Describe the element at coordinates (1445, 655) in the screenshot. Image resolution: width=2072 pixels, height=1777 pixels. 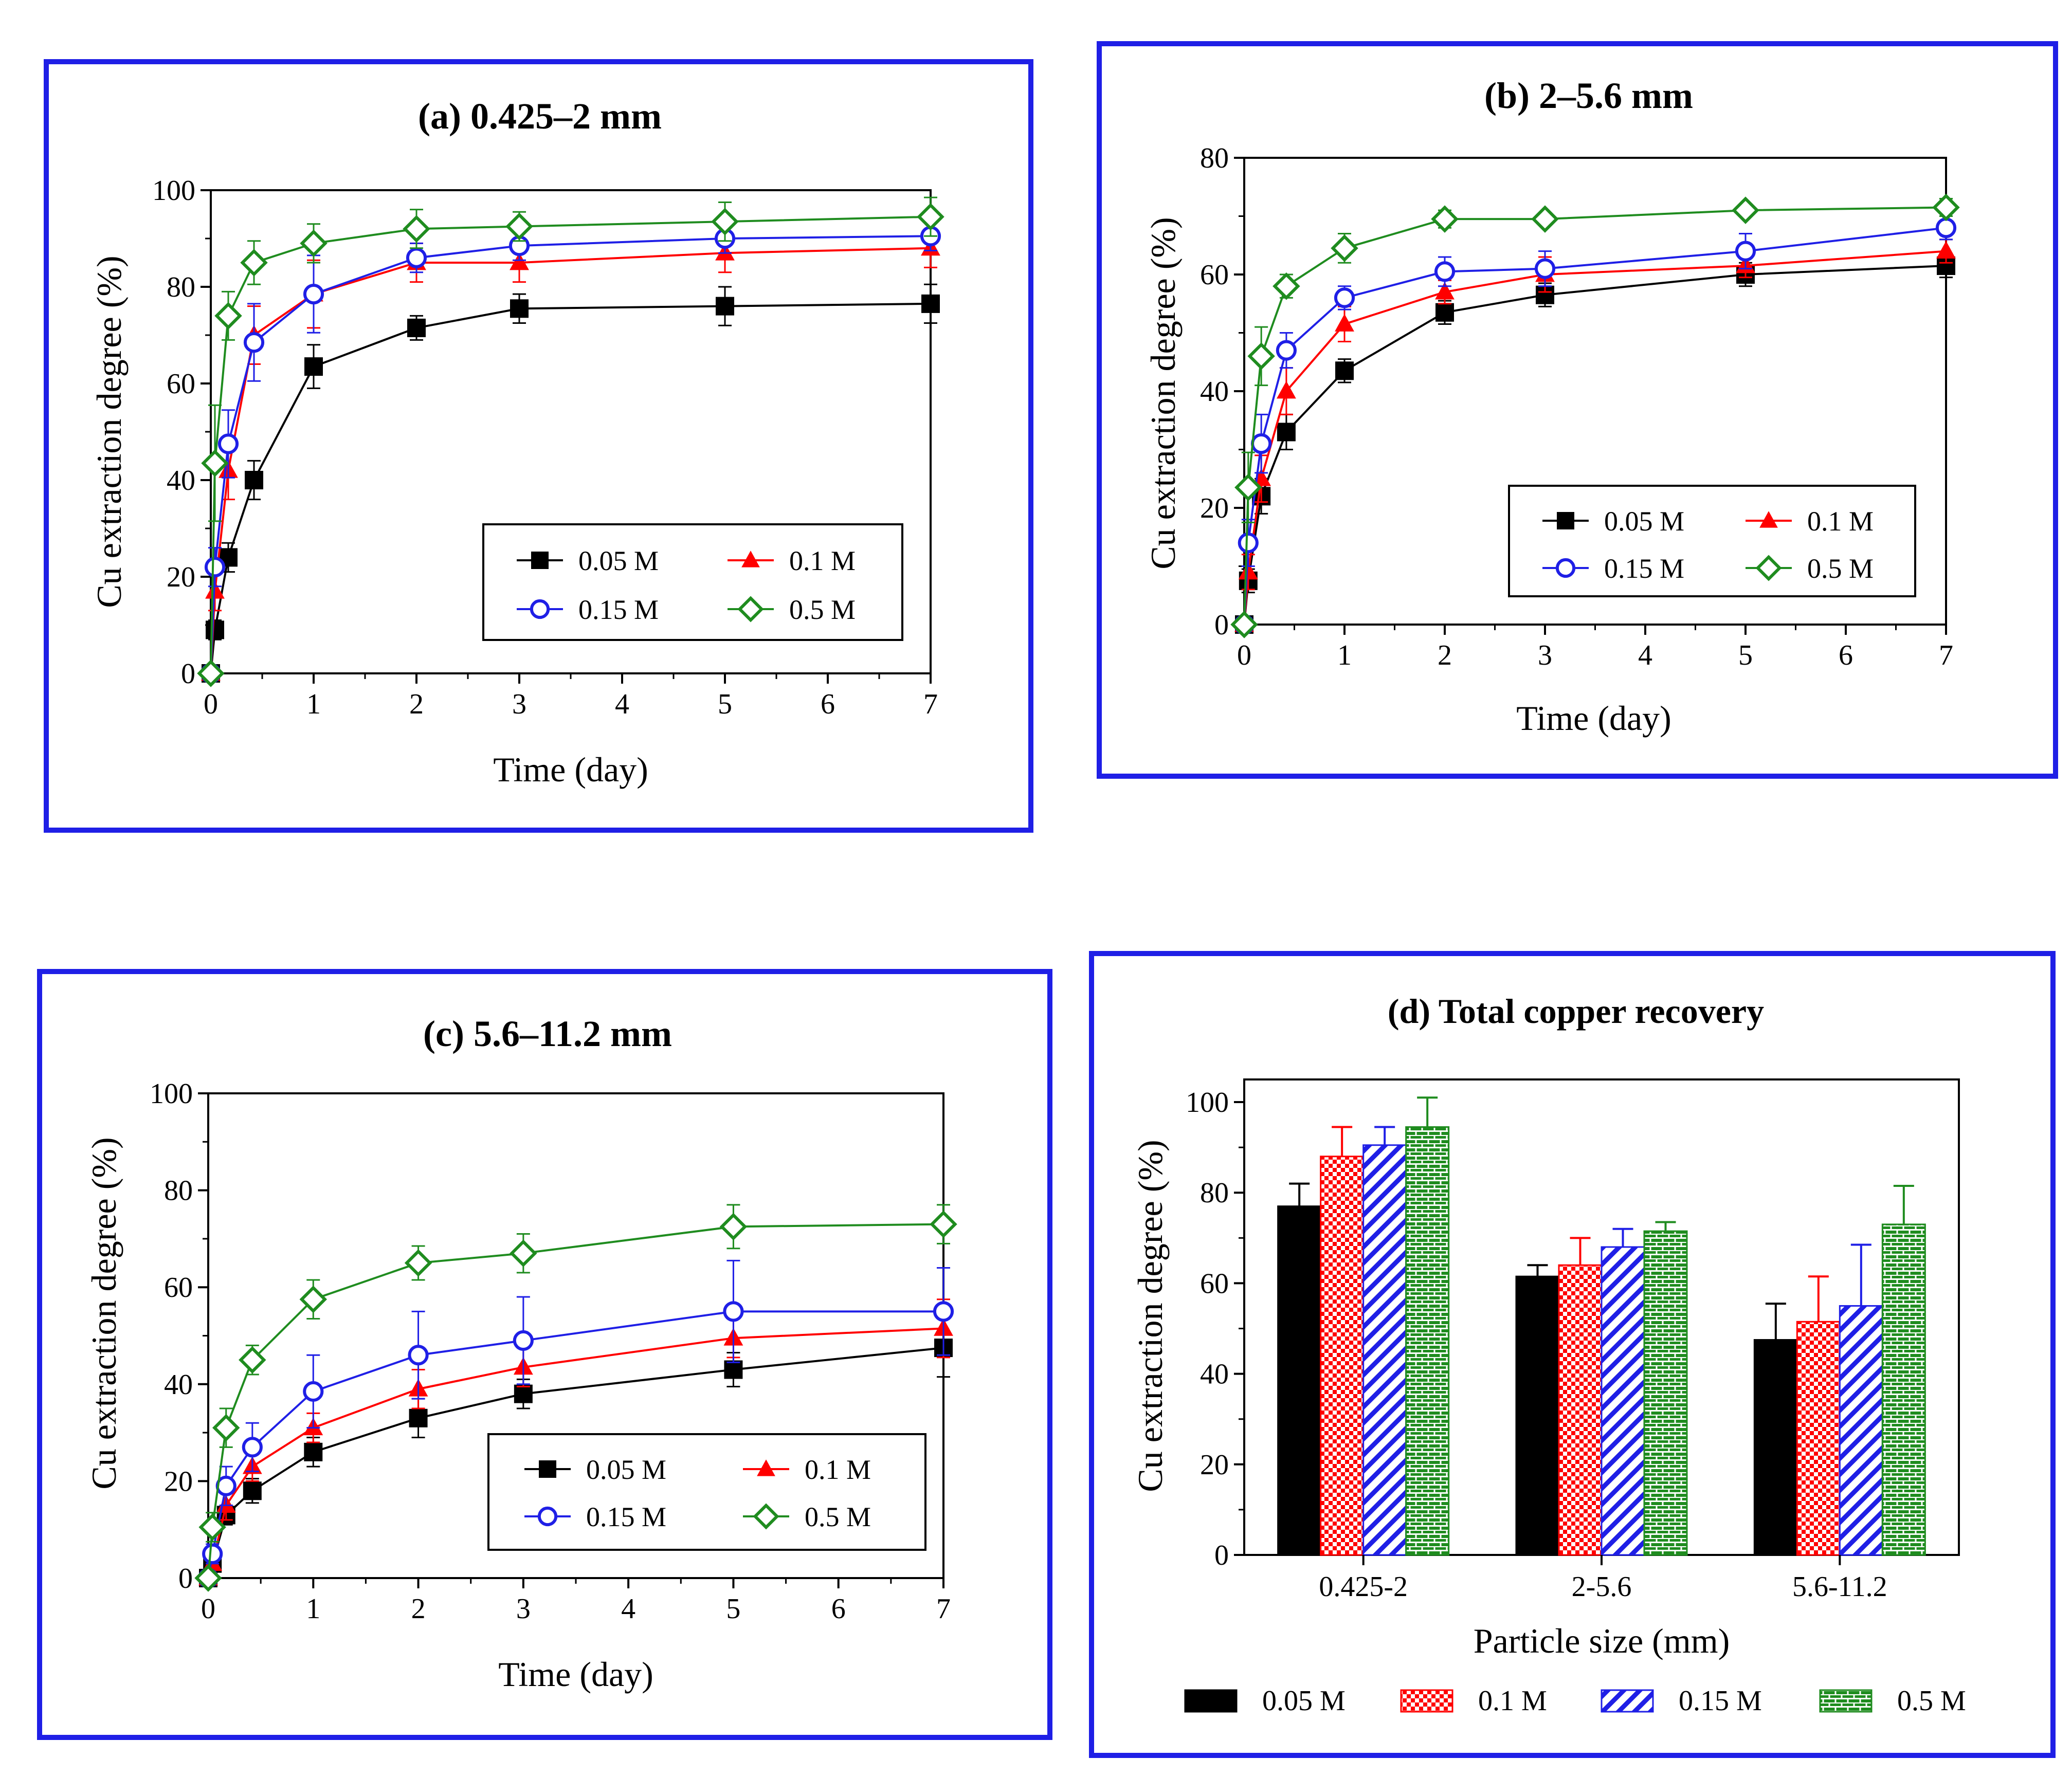
I see `x-tick-label: 2` at that location.